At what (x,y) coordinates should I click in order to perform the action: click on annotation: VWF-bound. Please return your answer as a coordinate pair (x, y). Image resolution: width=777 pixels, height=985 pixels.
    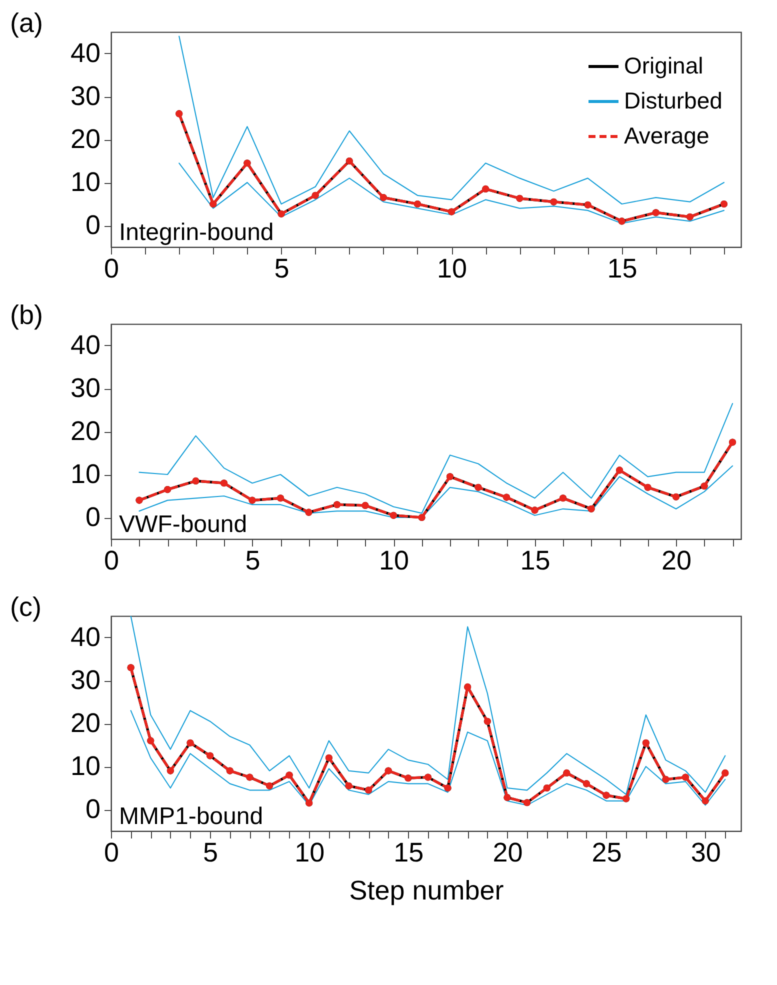
    Looking at the image, I should click on (183, 524).